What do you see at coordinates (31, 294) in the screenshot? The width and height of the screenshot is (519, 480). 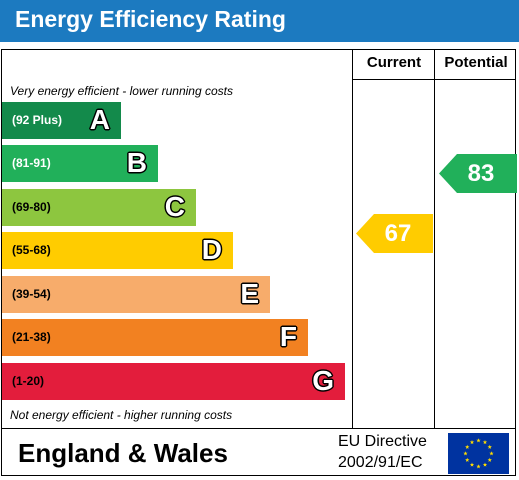 I see `band-range-label: (39-54)` at bounding box center [31, 294].